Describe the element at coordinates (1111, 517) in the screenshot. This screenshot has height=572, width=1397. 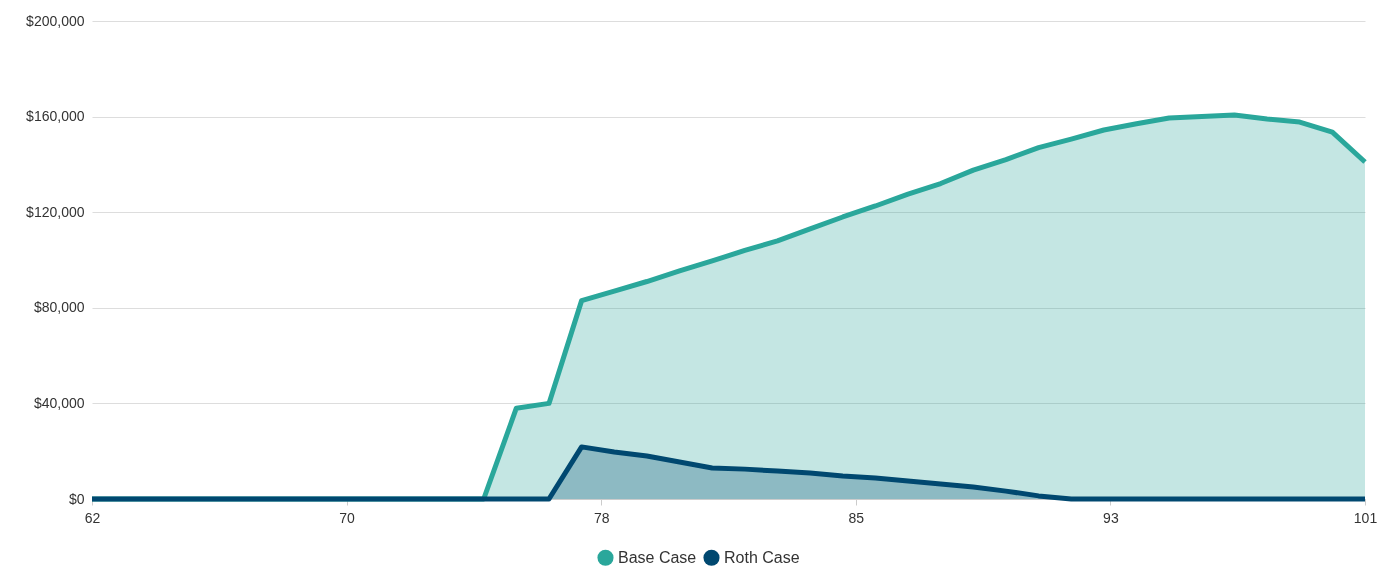
I see `x-tick-label: 93` at that location.